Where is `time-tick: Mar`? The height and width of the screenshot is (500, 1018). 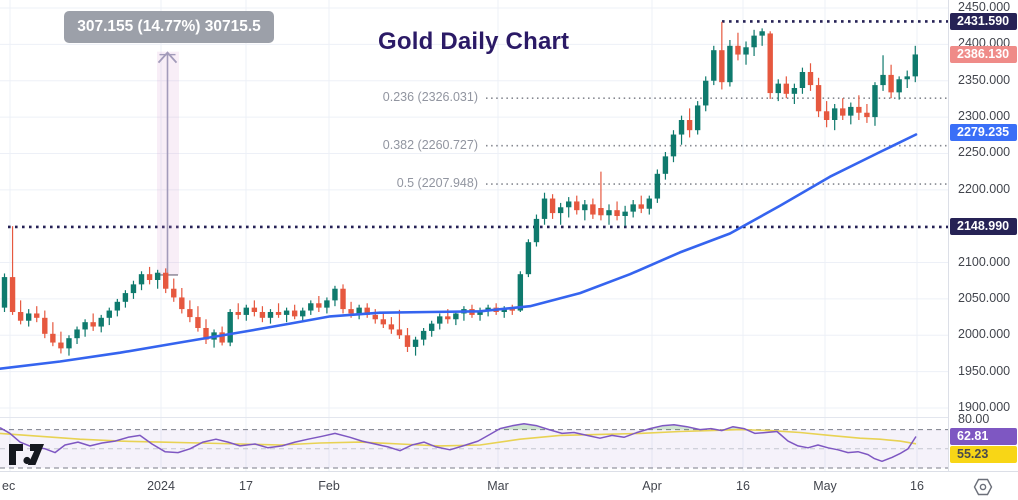
time-tick: Mar is located at coordinates (498, 486).